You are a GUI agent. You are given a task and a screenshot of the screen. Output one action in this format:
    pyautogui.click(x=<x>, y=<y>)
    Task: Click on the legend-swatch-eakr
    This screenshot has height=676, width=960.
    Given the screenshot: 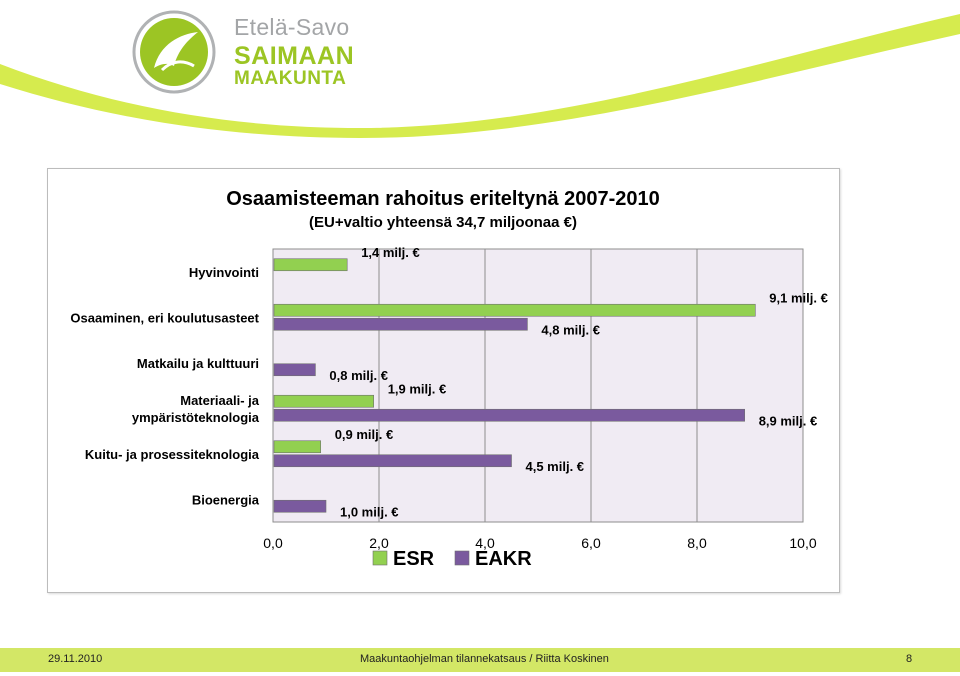 What is the action you would take?
    pyautogui.click(x=462, y=558)
    